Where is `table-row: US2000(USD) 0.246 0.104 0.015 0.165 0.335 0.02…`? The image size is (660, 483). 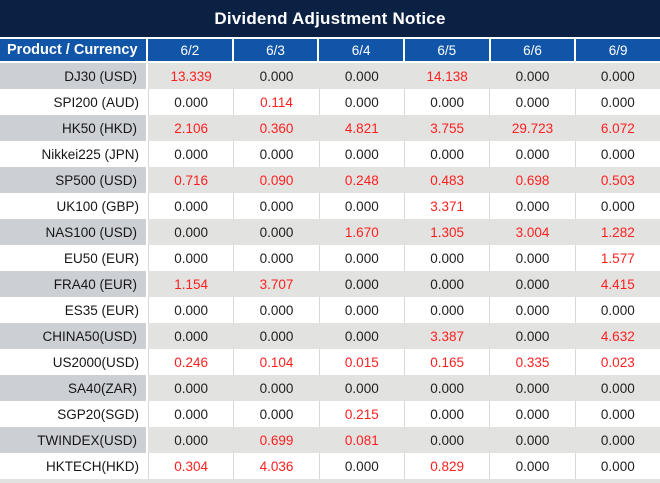 table-row: US2000(USD) 0.246 0.104 0.015 0.165 0.335 0.02… is located at coordinates (330, 362).